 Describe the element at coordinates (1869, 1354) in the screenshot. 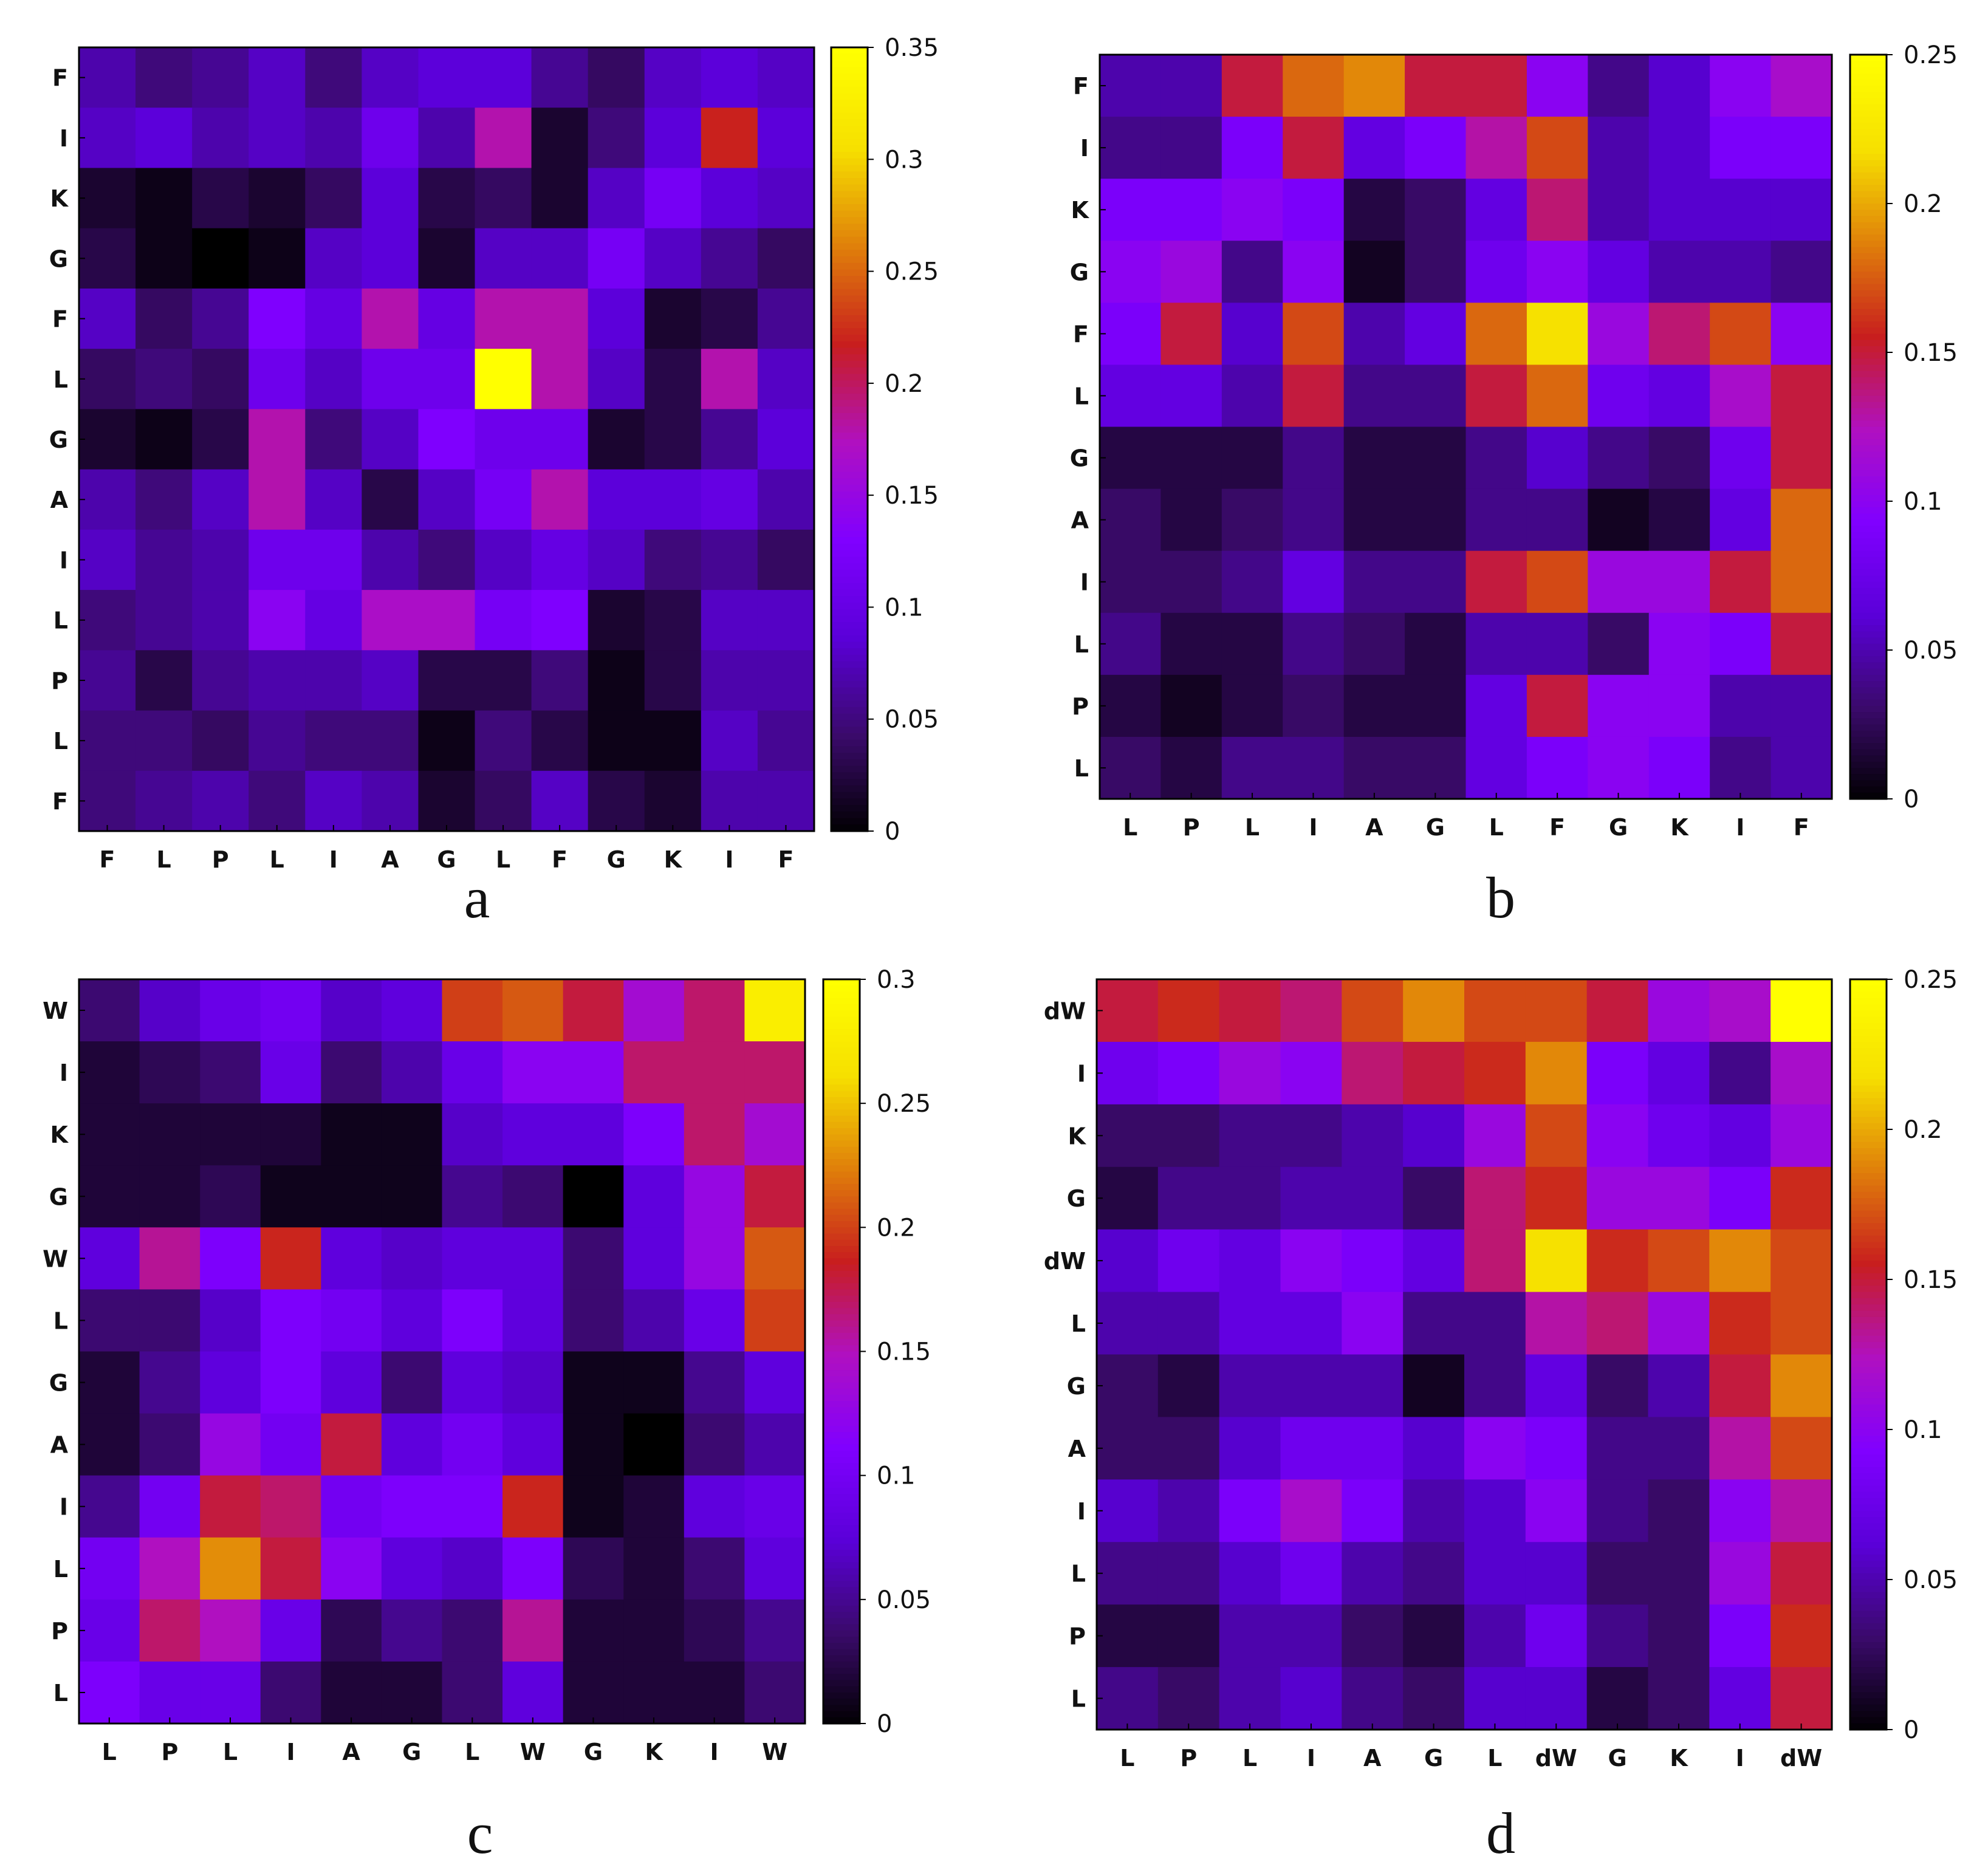

I see `colorbar-frame` at that location.